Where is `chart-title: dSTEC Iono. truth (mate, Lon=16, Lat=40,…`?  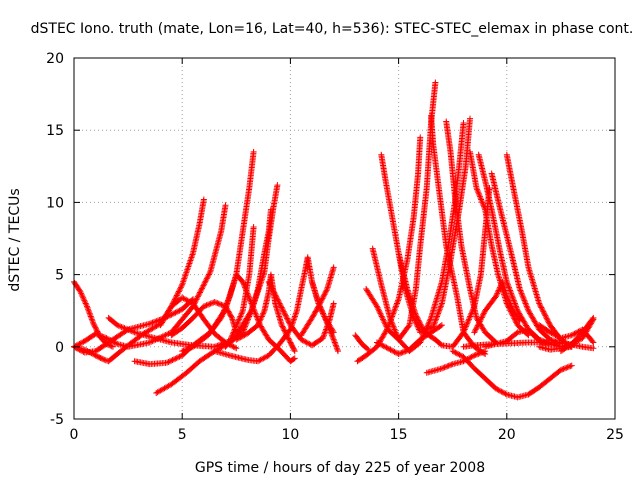 chart-title: dSTEC Iono. truth (mate, Lon=16, Lat=40,… is located at coordinates (332, 29).